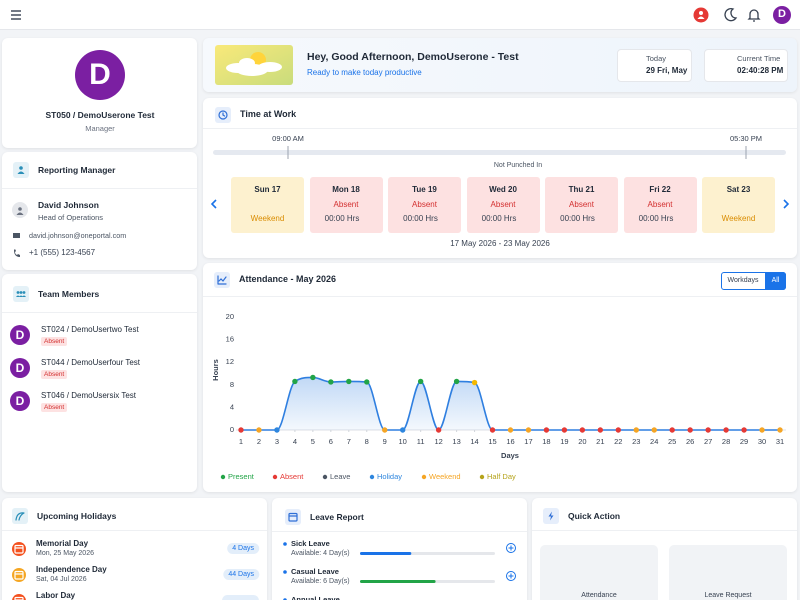  I want to click on holiday-name: Independence Day, so click(71, 570).